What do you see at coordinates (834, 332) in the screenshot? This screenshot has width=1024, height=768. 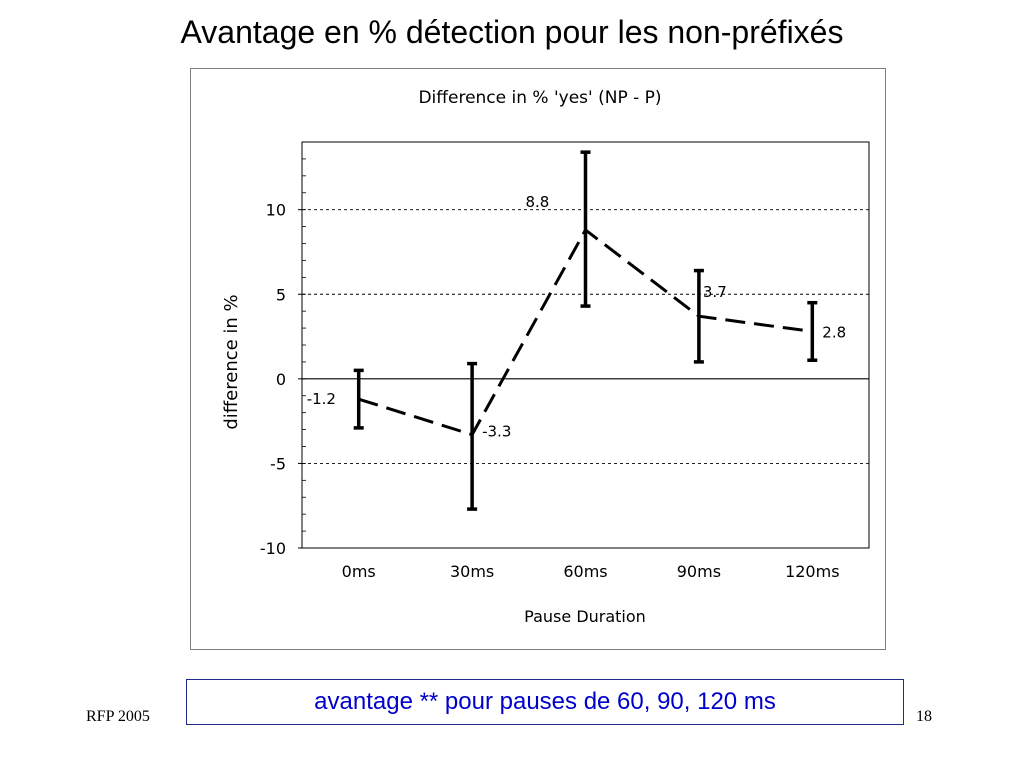 I see `data-label: 2.8` at bounding box center [834, 332].